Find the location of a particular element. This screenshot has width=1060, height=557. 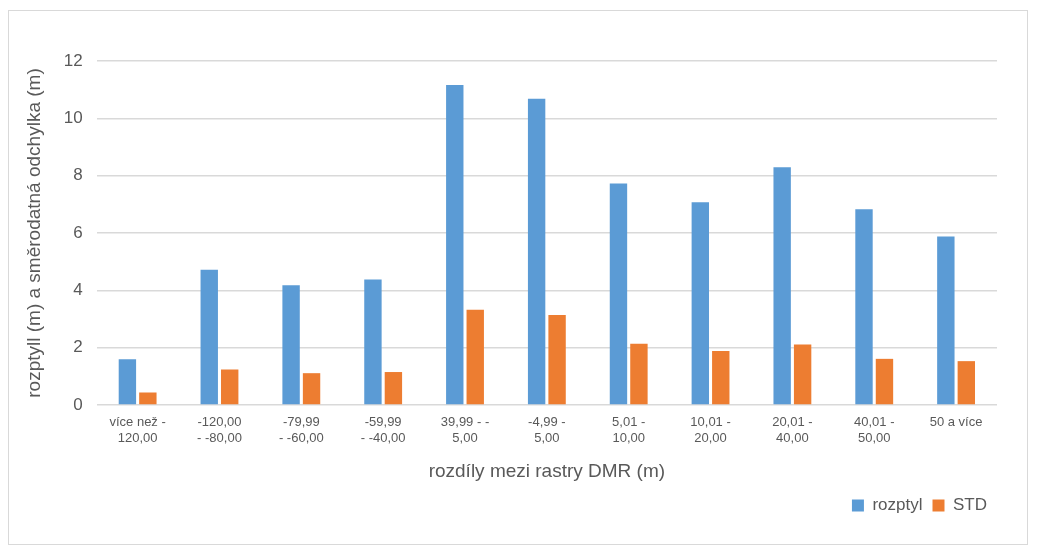

y-tick-label: 4 is located at coordinates (78, 290).